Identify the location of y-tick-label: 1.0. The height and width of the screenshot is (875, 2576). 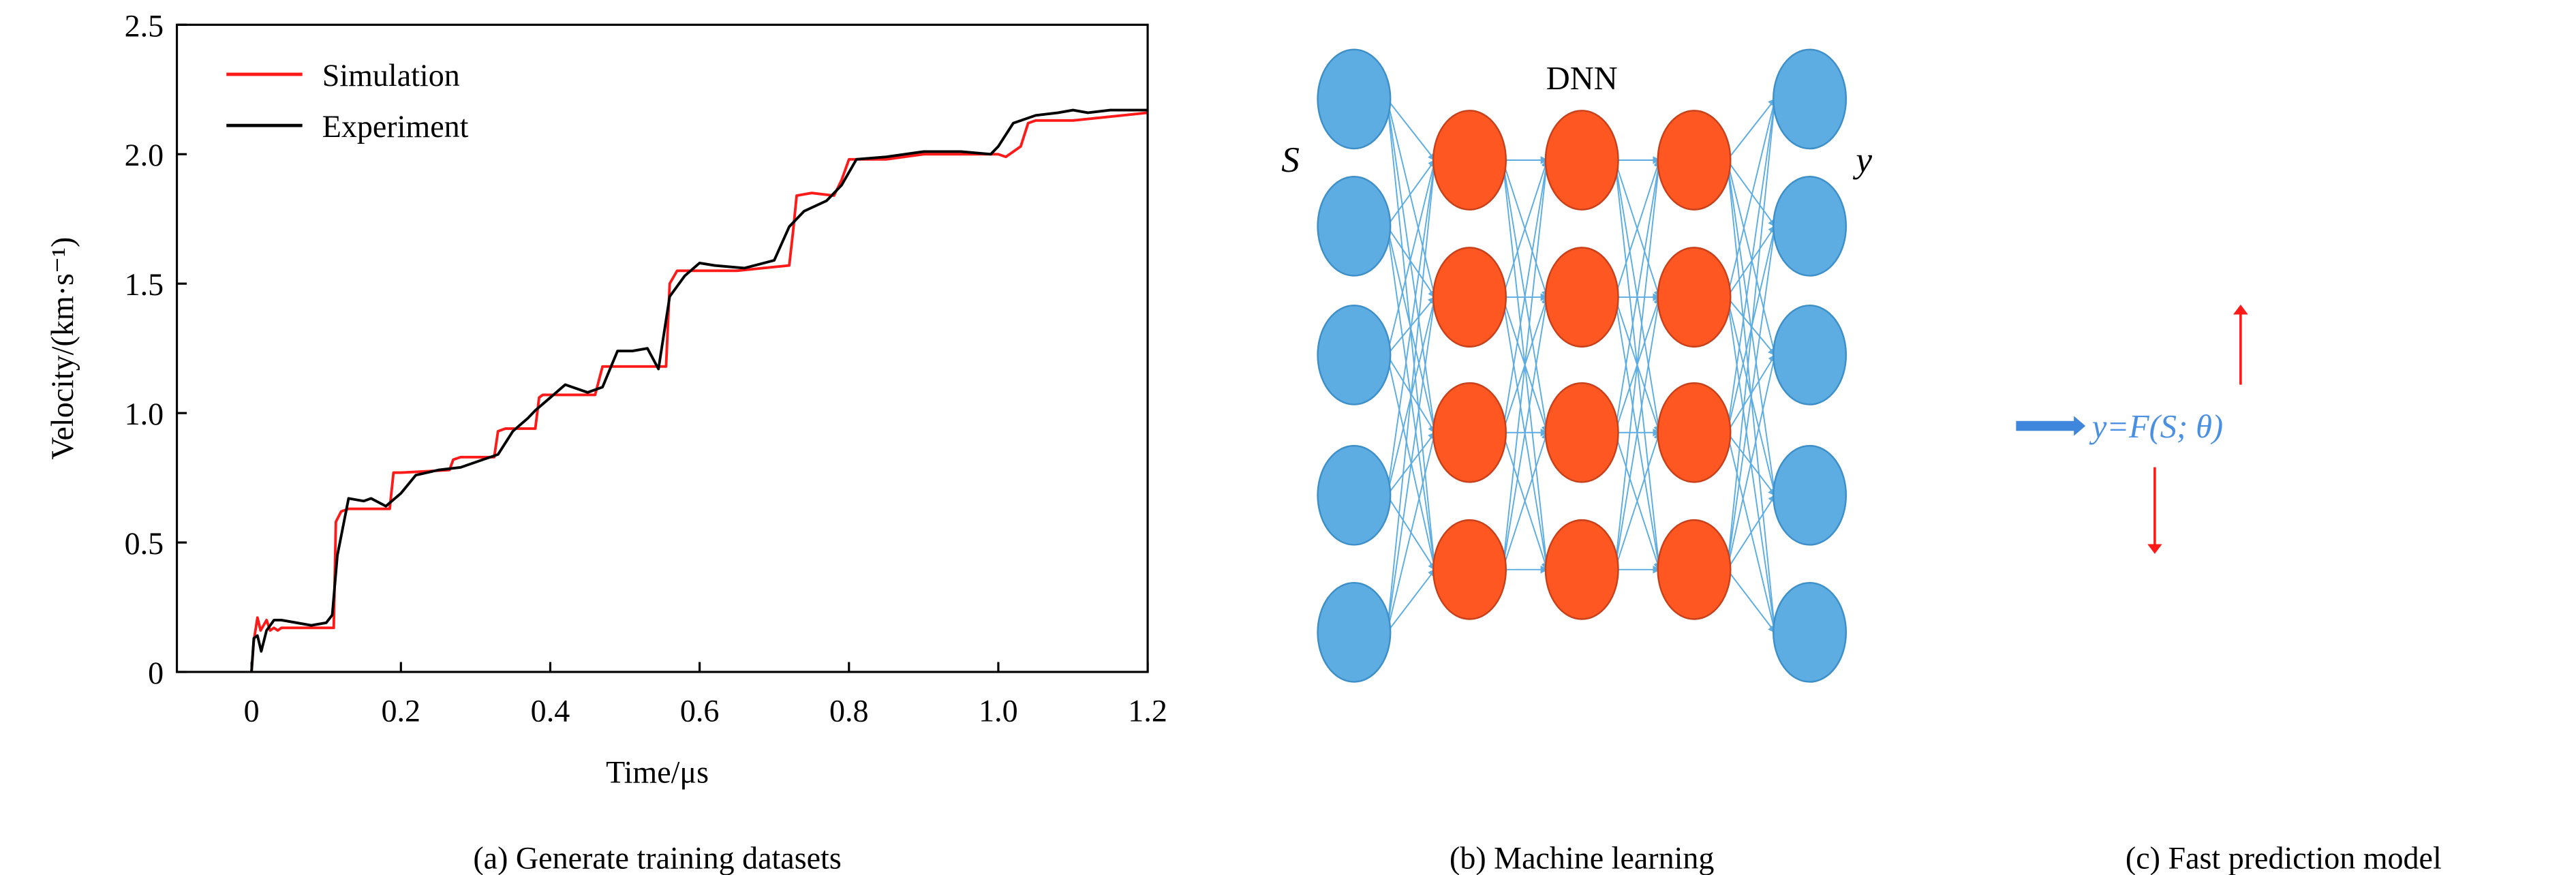
(144, 414).